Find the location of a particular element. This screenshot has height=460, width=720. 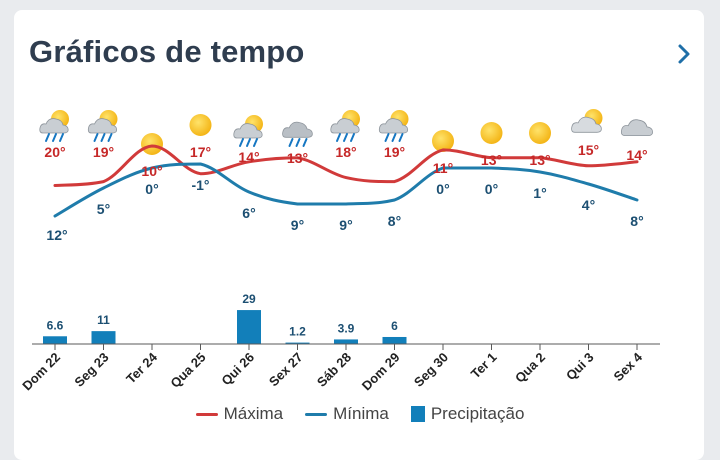

chevron-right-icon is located at coordinates (684, 54).